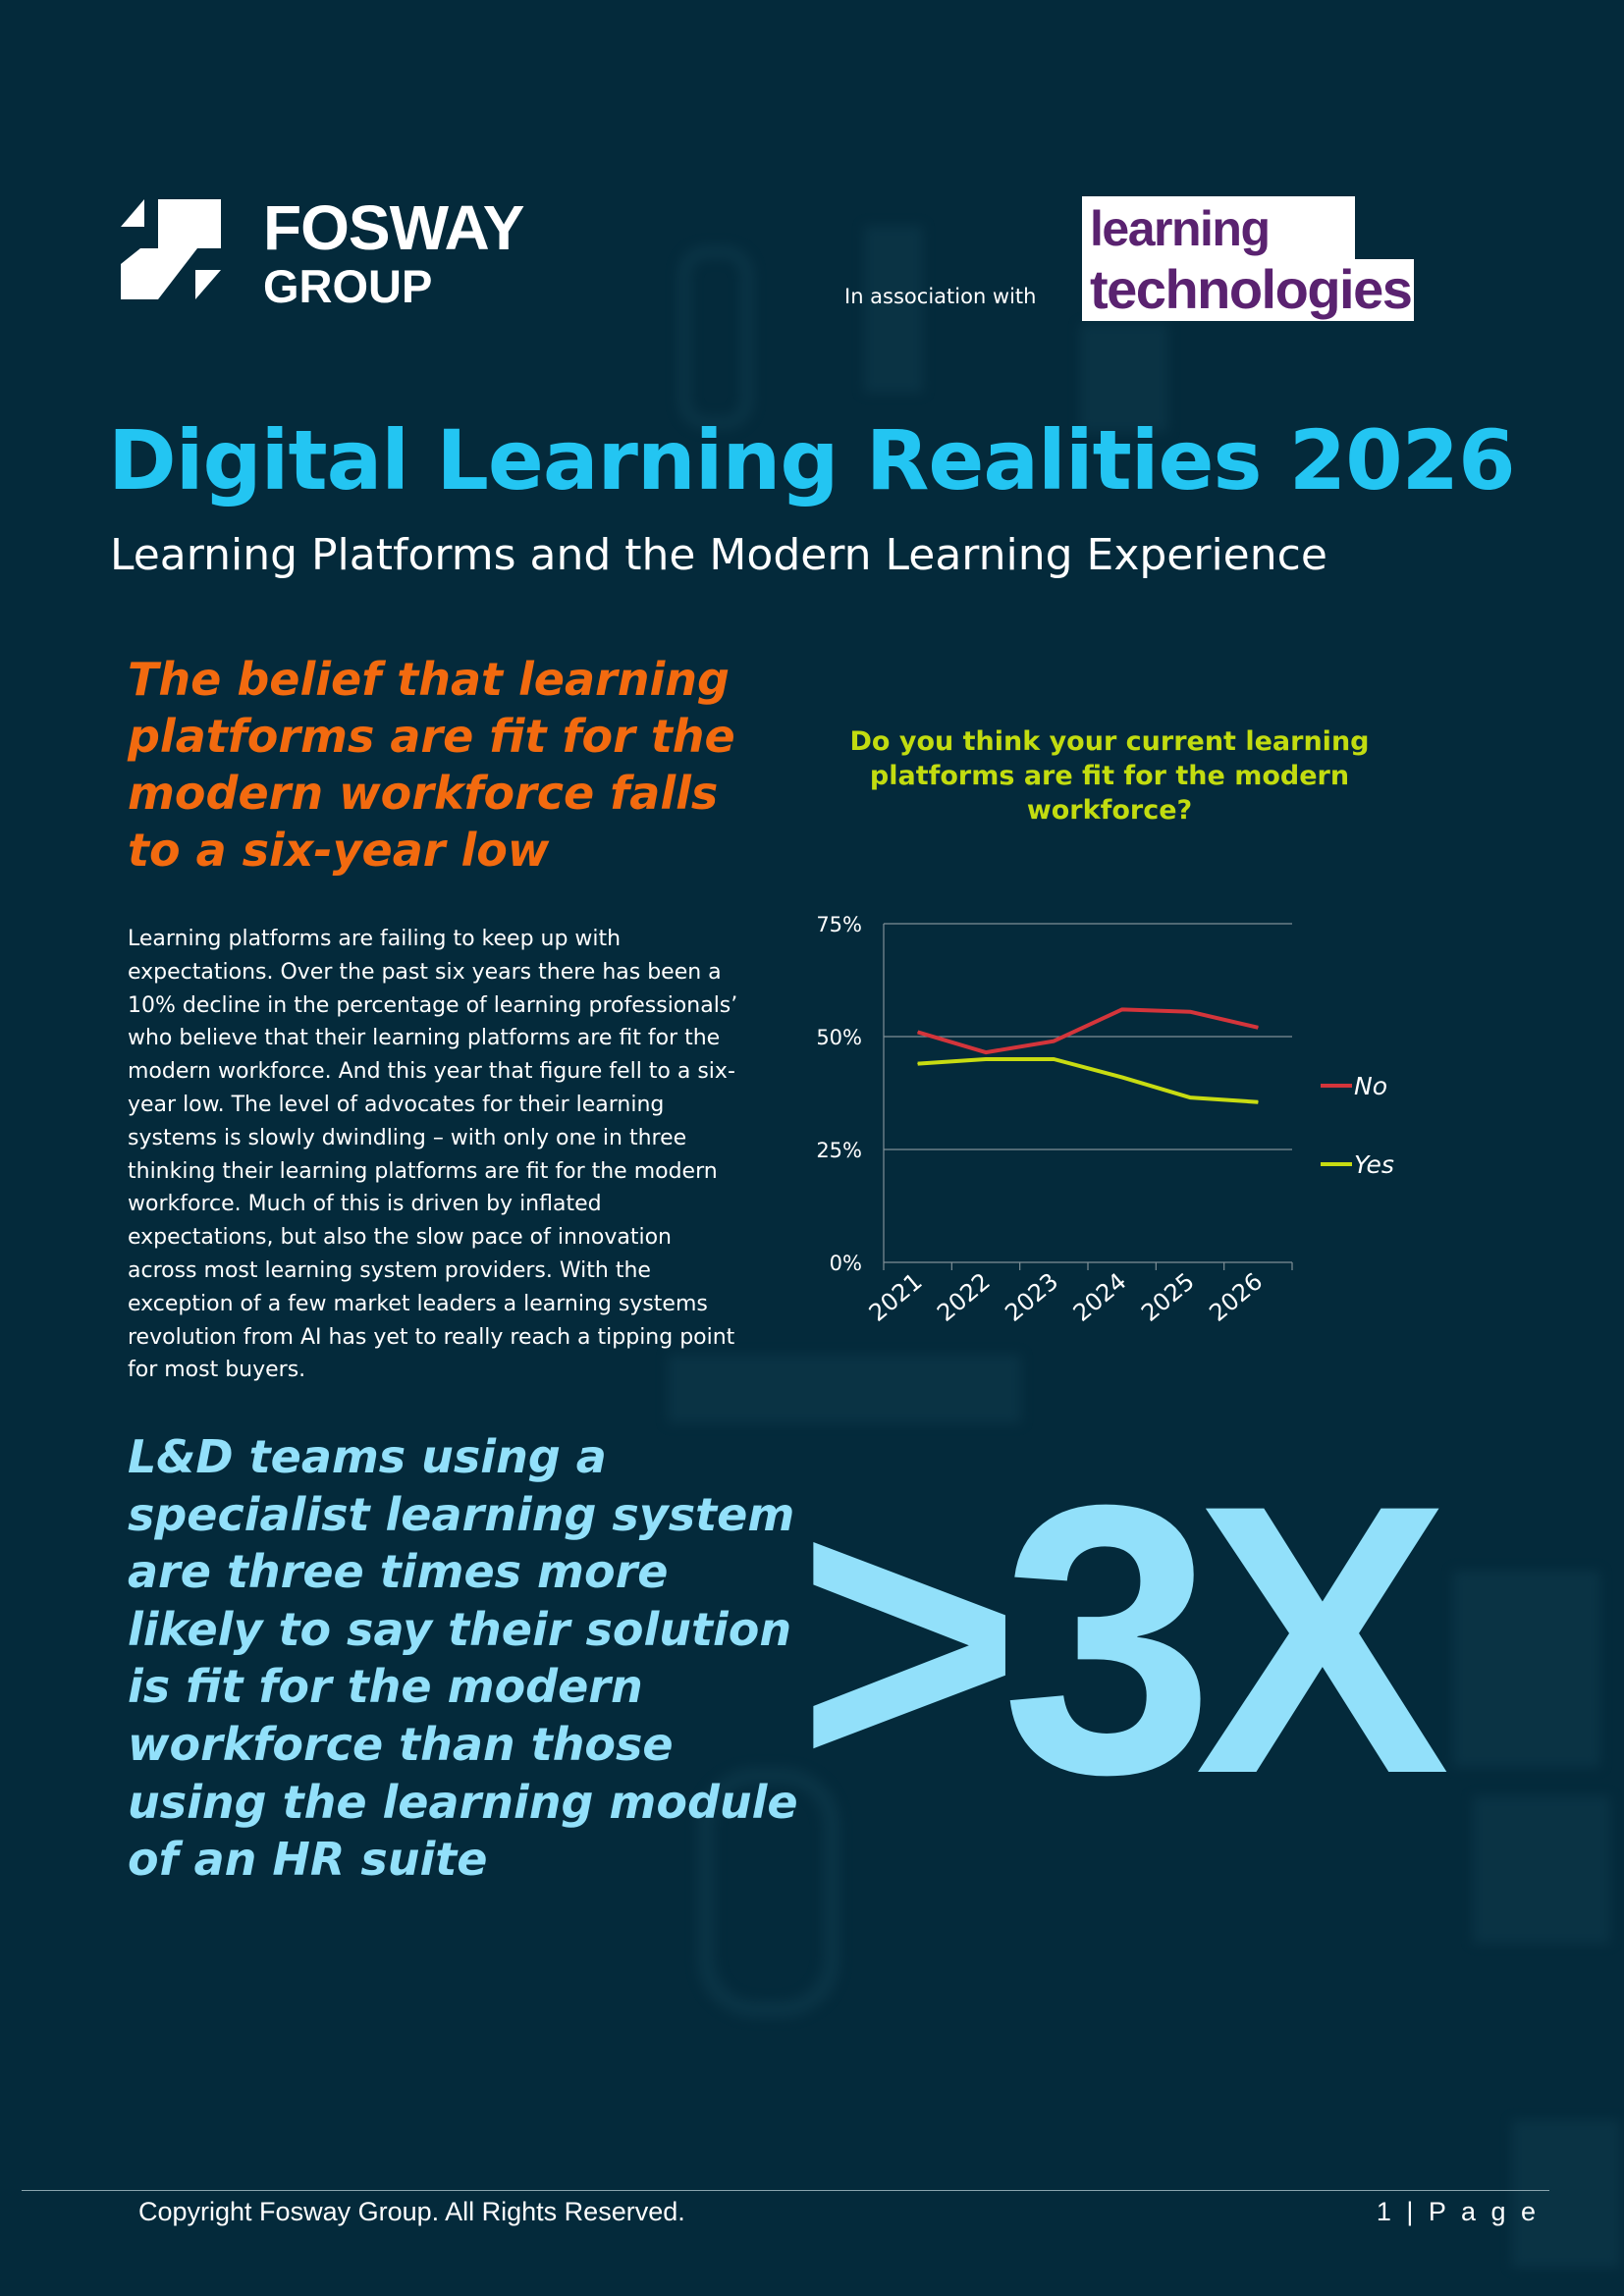 The height and width of the screenshot is (2296, 1624). What do you see at coordinates (1370, 1086) in the screenshot?
I see `legend-label-no: No` at bounding box center [1370, 1086].